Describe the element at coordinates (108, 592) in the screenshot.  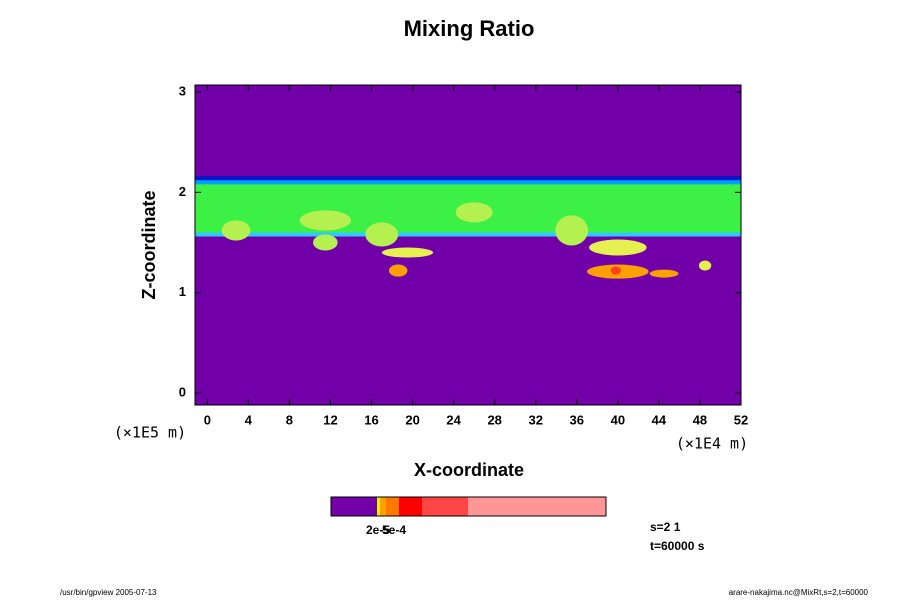
I see `footer: /usr/bin/gpview 2005-07-13` at that location.